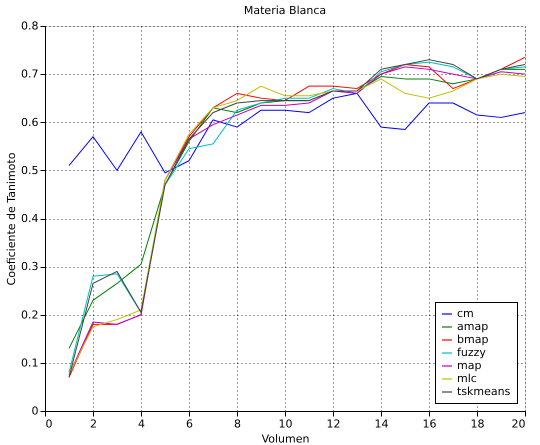 This screenshot has width=540, height=445. What do you see at coordinates (29, 218) in the screenshot?
I see `y-tick-label: 0.4` at bounding box center [29, 218].